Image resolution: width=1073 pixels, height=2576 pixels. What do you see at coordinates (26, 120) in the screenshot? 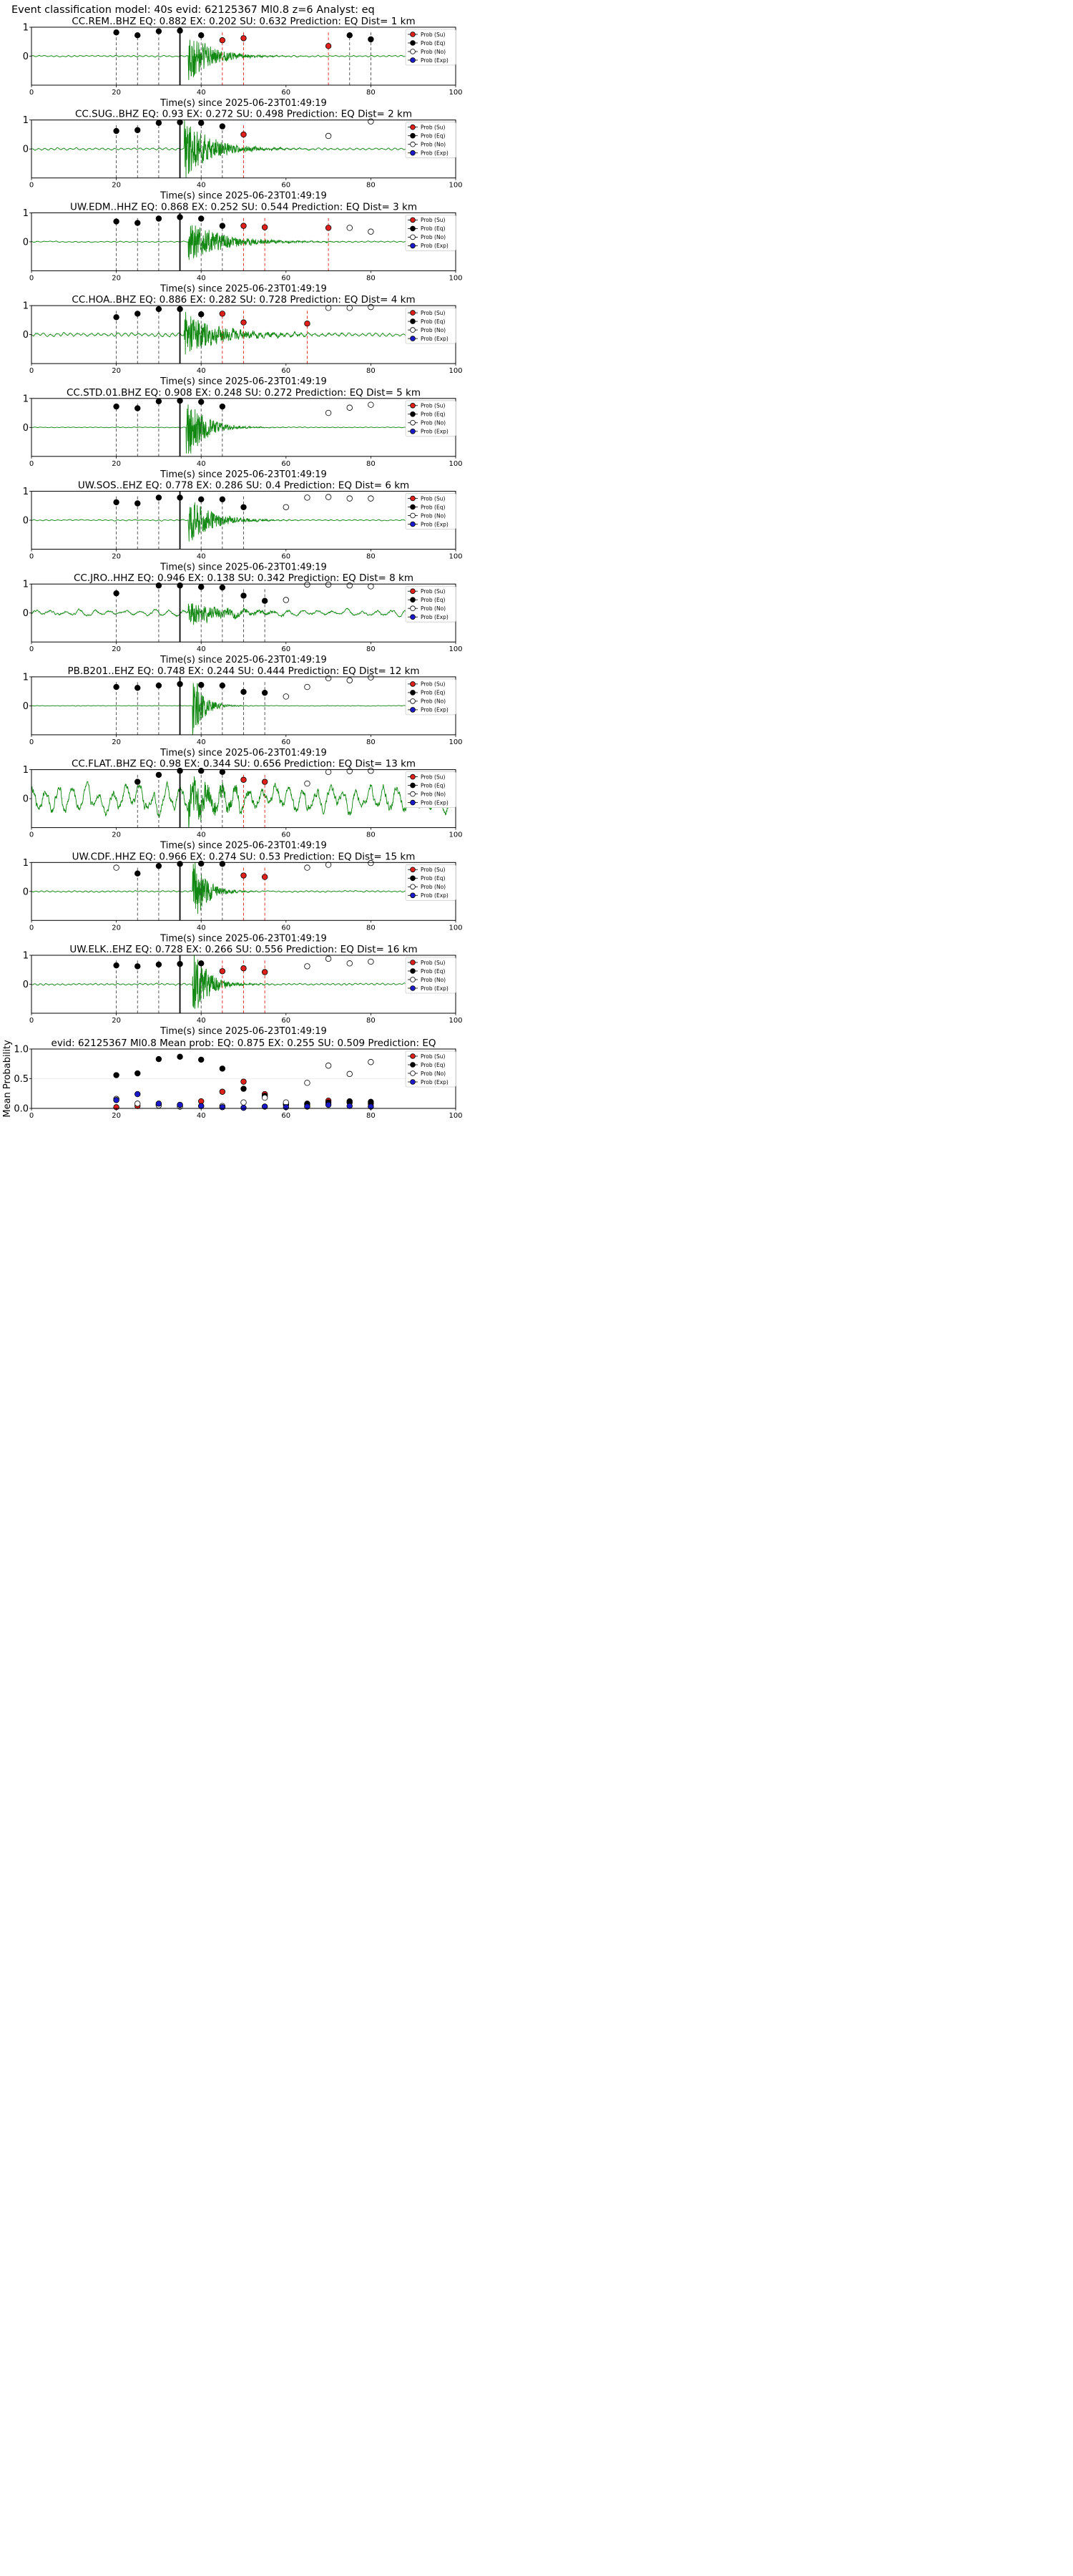
I see `panel-1-ytick-label-1: 1` at bounding box center [26, 120].